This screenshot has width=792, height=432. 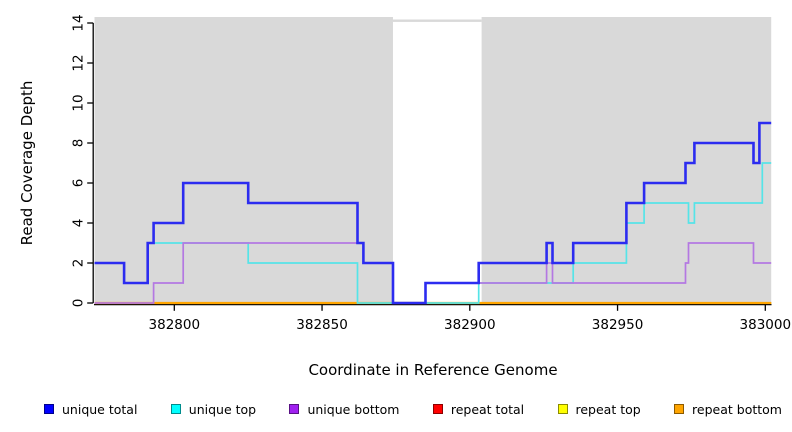 What do you see at coordinates (353, 409) in the screenshot?
I see `legend-label-unique-bottom: unique bottom` at bounding box center [353, 409].